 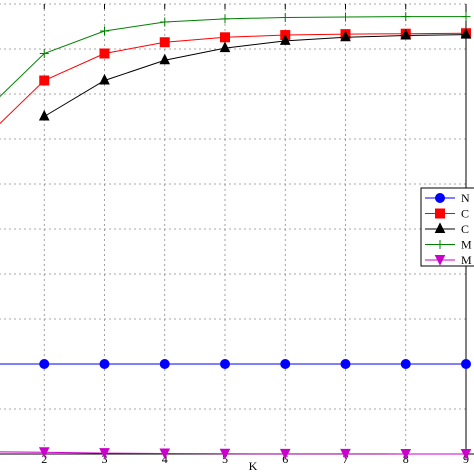 What do you see at coordinates (447, 198) in the screenshot?
I see `legend-entry: N` at bounding box center [447, 198].